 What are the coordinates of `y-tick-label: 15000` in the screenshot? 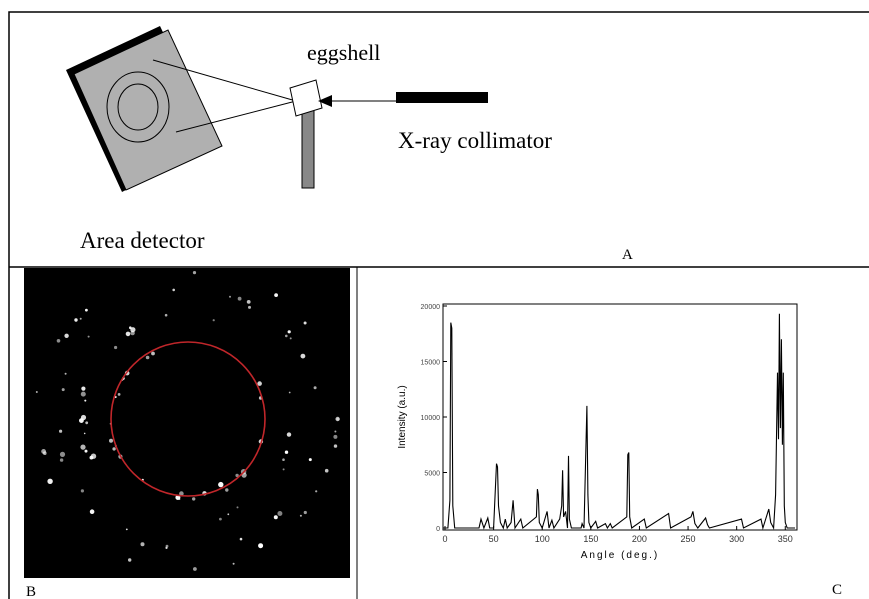 It's located at (431, 363).